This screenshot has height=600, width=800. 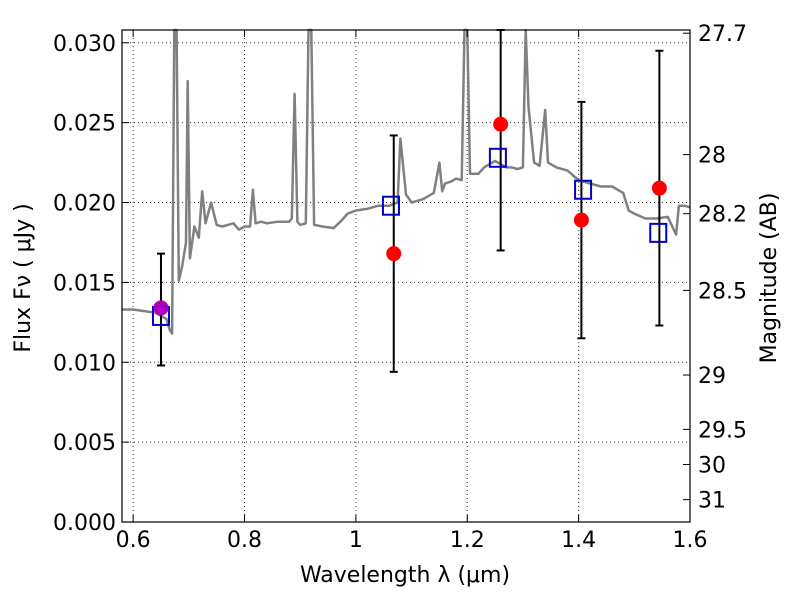 I want to click on x-axis-label: Wavelength λ (μm), so click(x=405, y=575).